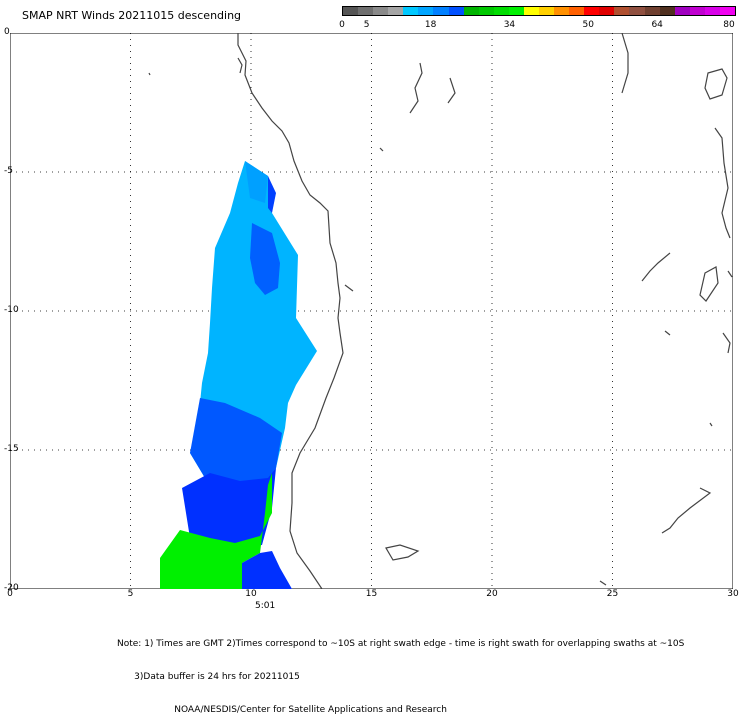  Describe the element at coordinates (290, 311) in the screenshot. I see `coast-africa-west` at that location.